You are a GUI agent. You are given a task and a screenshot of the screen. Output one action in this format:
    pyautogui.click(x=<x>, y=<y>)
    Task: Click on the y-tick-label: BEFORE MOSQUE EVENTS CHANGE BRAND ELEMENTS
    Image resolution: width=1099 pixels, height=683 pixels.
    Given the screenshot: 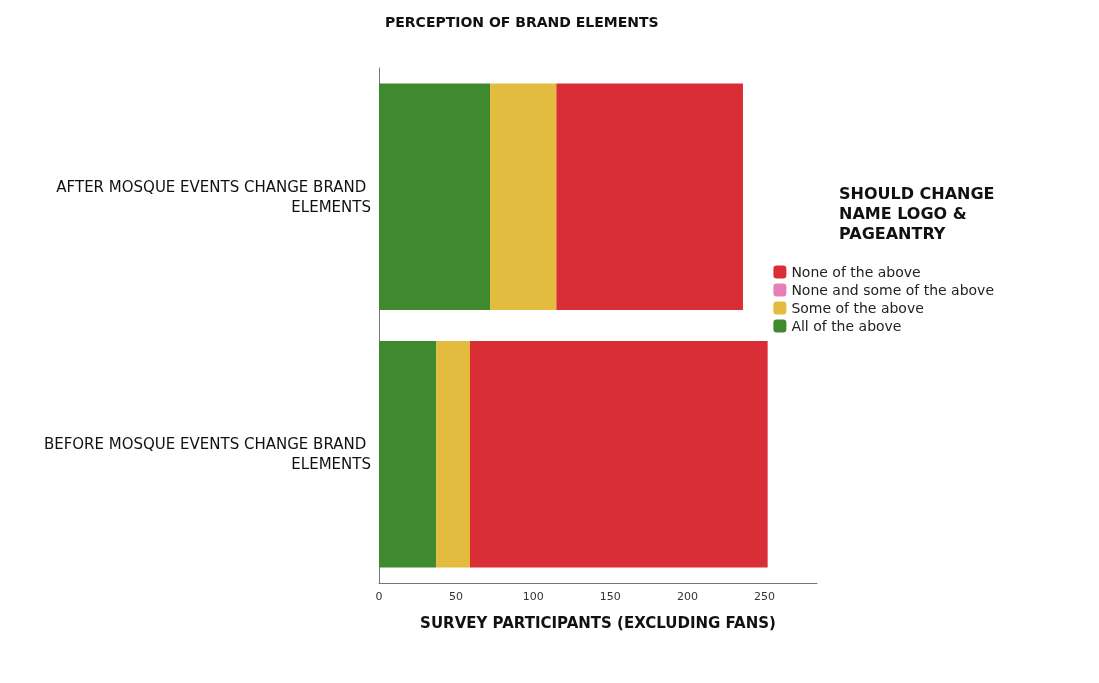 What is the action you would take?
    pyautogui.click(x=207, y=454)
    